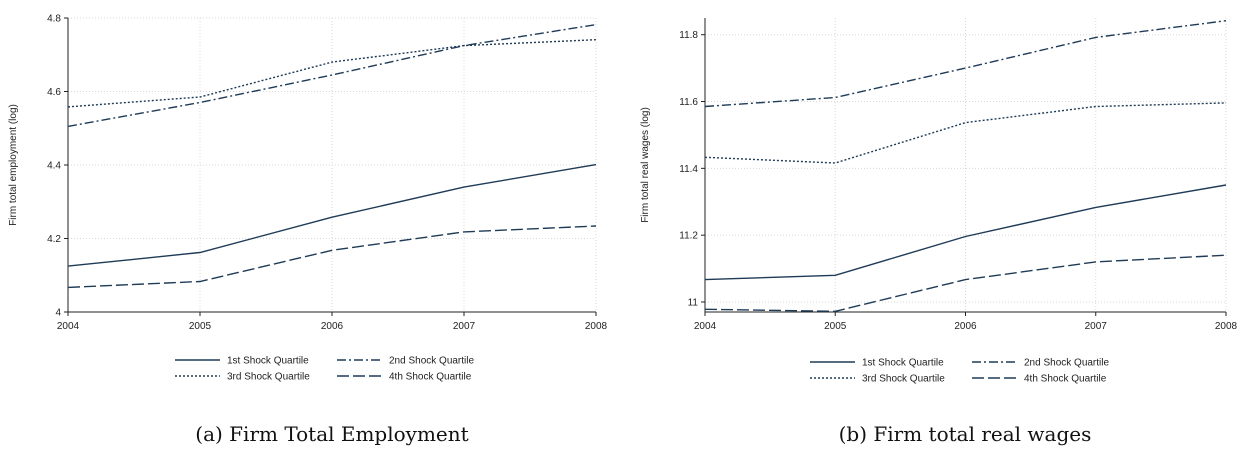  I want to click on y-tick-label: 11.6, so click(688, 102).